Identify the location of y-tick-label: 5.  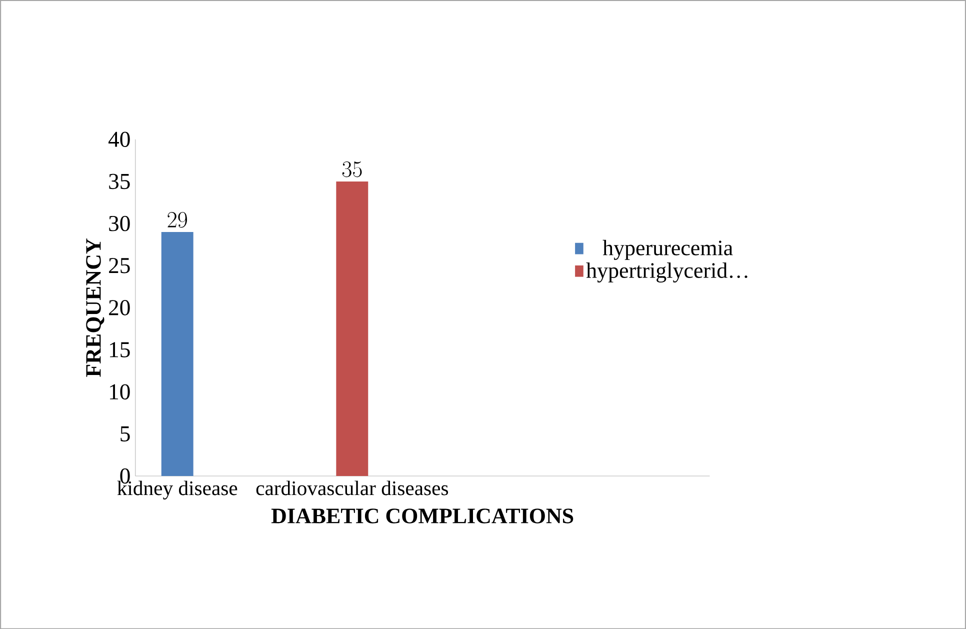
(125, 434).